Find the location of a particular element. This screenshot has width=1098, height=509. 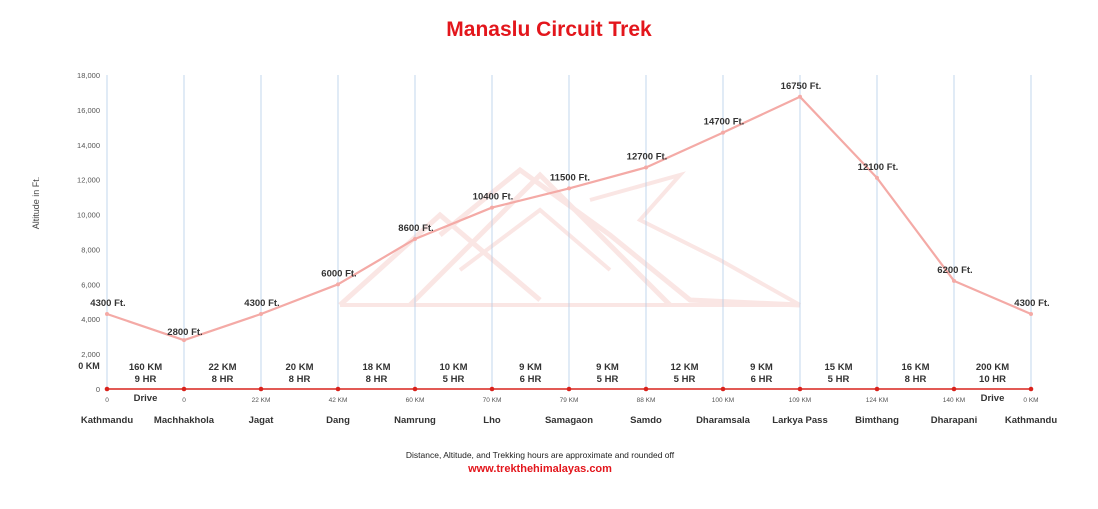

cumulative-km: 109 KM is located at coordinates (800, 400).